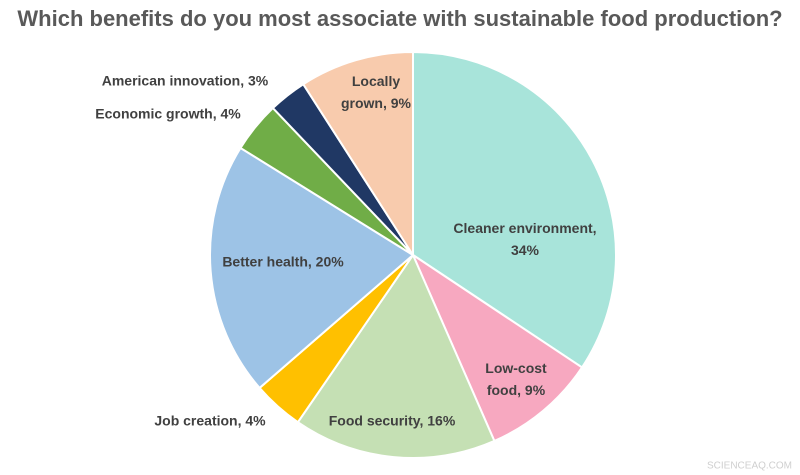  Describe the element at coordinates (516, 379) in the screenshot. I see `slice-label: Low-cost food, 9%` at that location.